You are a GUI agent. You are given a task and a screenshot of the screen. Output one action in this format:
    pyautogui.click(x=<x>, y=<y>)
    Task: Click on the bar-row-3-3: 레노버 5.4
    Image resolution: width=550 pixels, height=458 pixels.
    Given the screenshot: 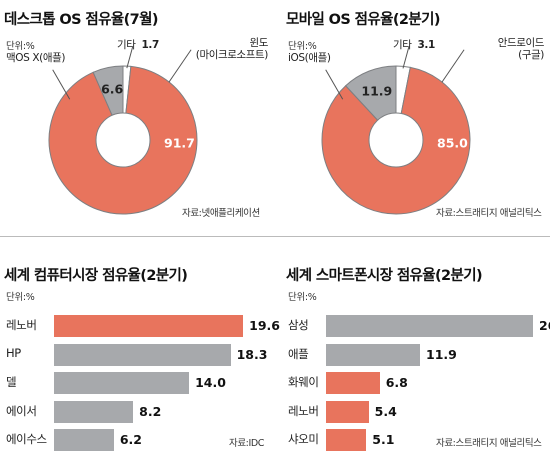 What is the action you would take?
    pyautogui.click(x=419, y=411)
    